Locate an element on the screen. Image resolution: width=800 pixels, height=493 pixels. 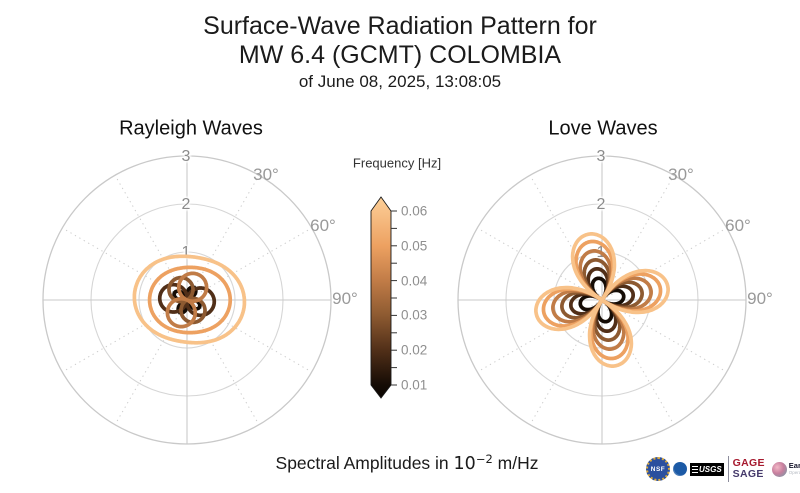
nsf-logo: NSF is located at coordinates (658, 469).